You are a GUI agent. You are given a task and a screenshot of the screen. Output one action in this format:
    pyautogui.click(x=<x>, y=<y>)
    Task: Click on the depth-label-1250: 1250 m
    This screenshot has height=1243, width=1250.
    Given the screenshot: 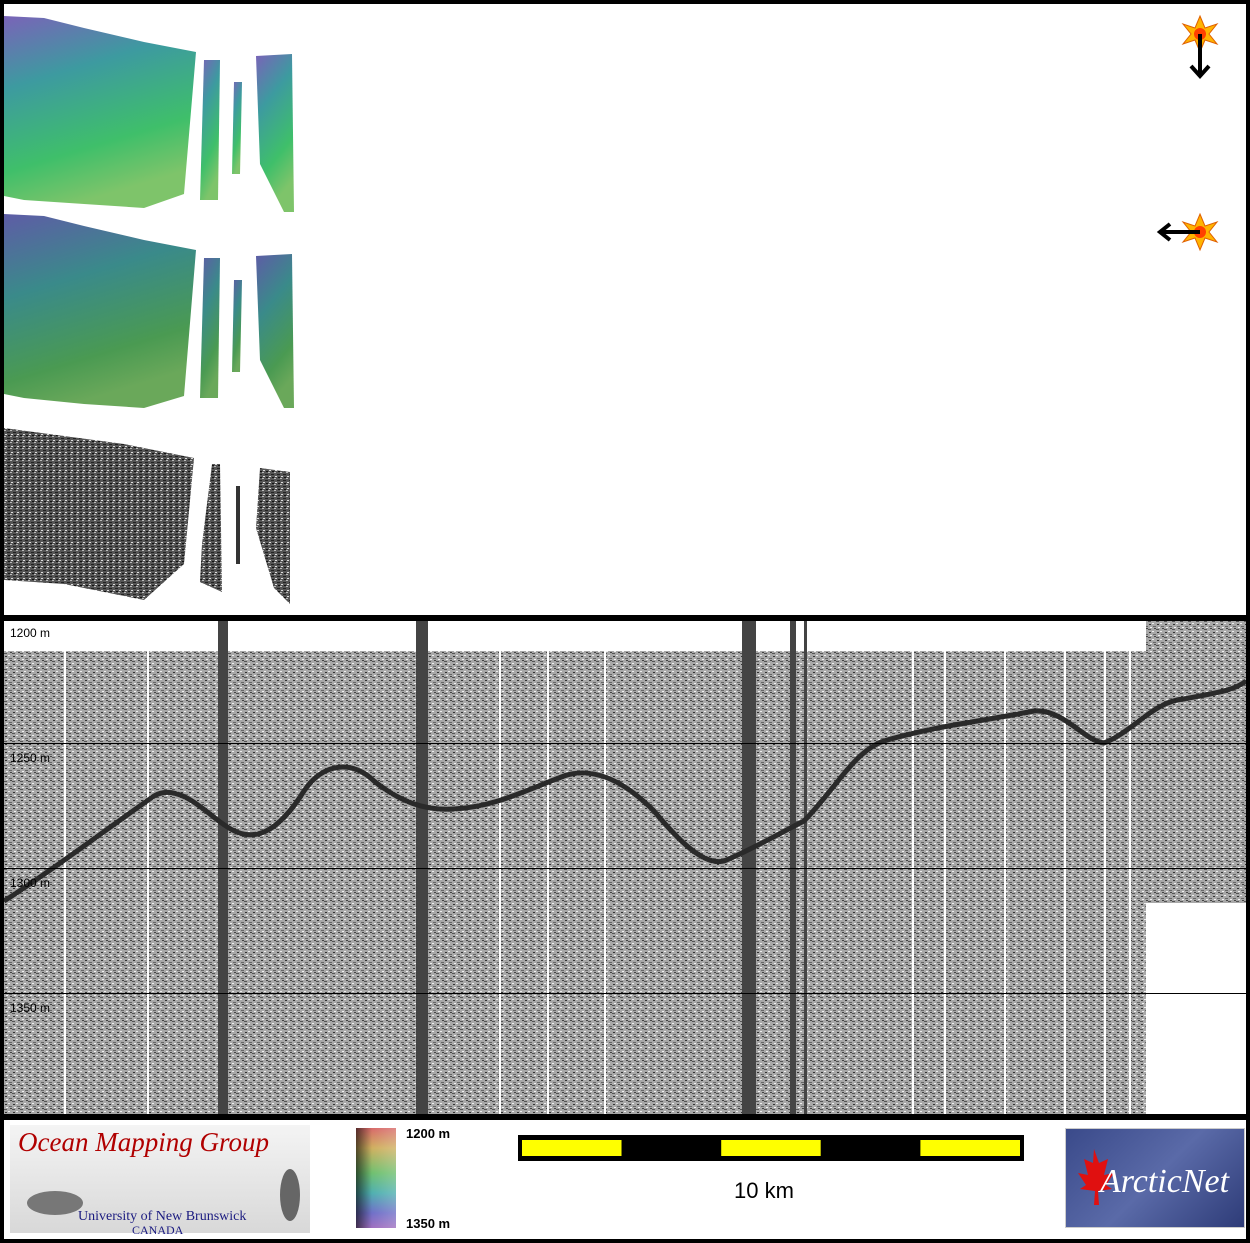 What is the action you would take?
    pyautogui.click(x=30, y=758)
    